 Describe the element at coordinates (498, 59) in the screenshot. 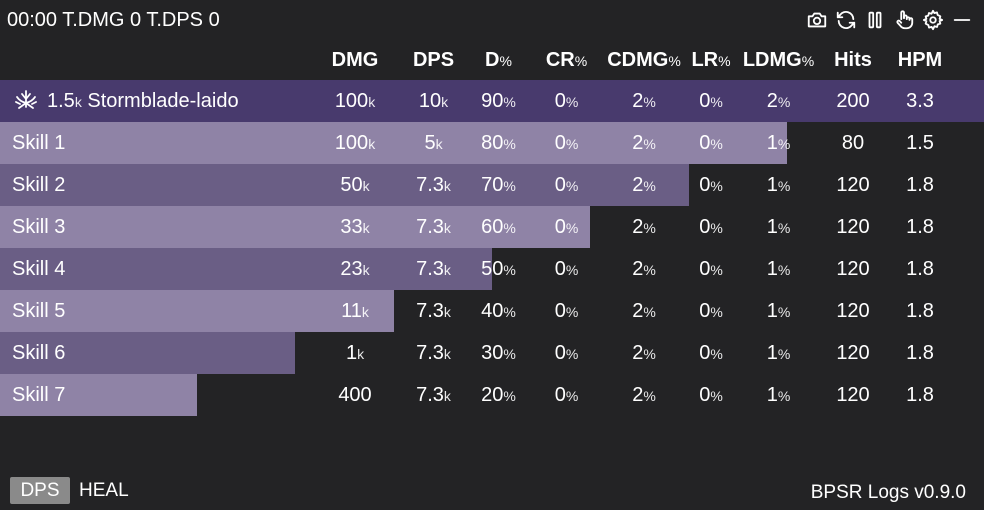

I see `col-header-d: D%` at that location.